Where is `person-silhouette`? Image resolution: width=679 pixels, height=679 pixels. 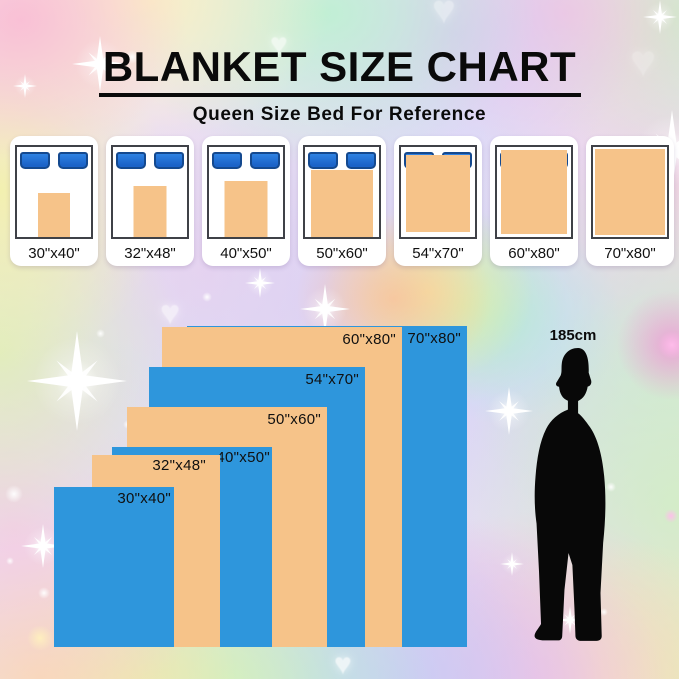
person-silhouette is located at coordinates (570, 494).